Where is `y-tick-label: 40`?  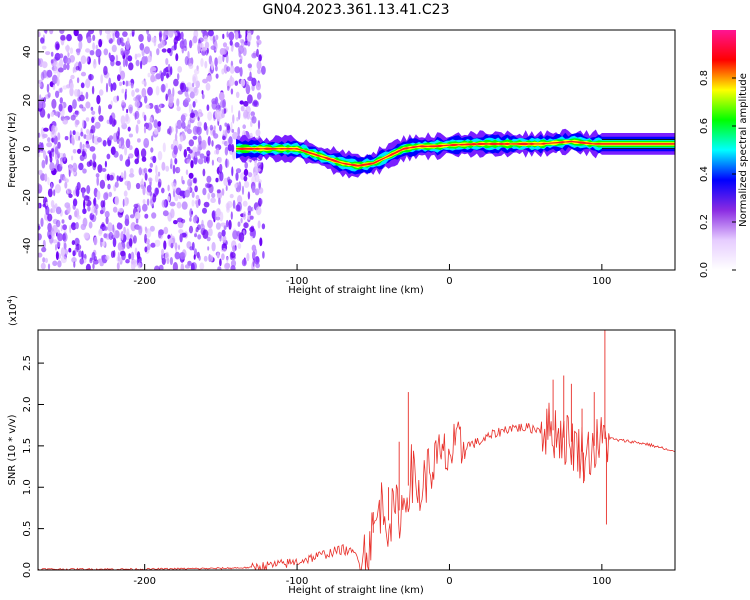 y-tick-label: 40 is located at coordinates (27, 51).